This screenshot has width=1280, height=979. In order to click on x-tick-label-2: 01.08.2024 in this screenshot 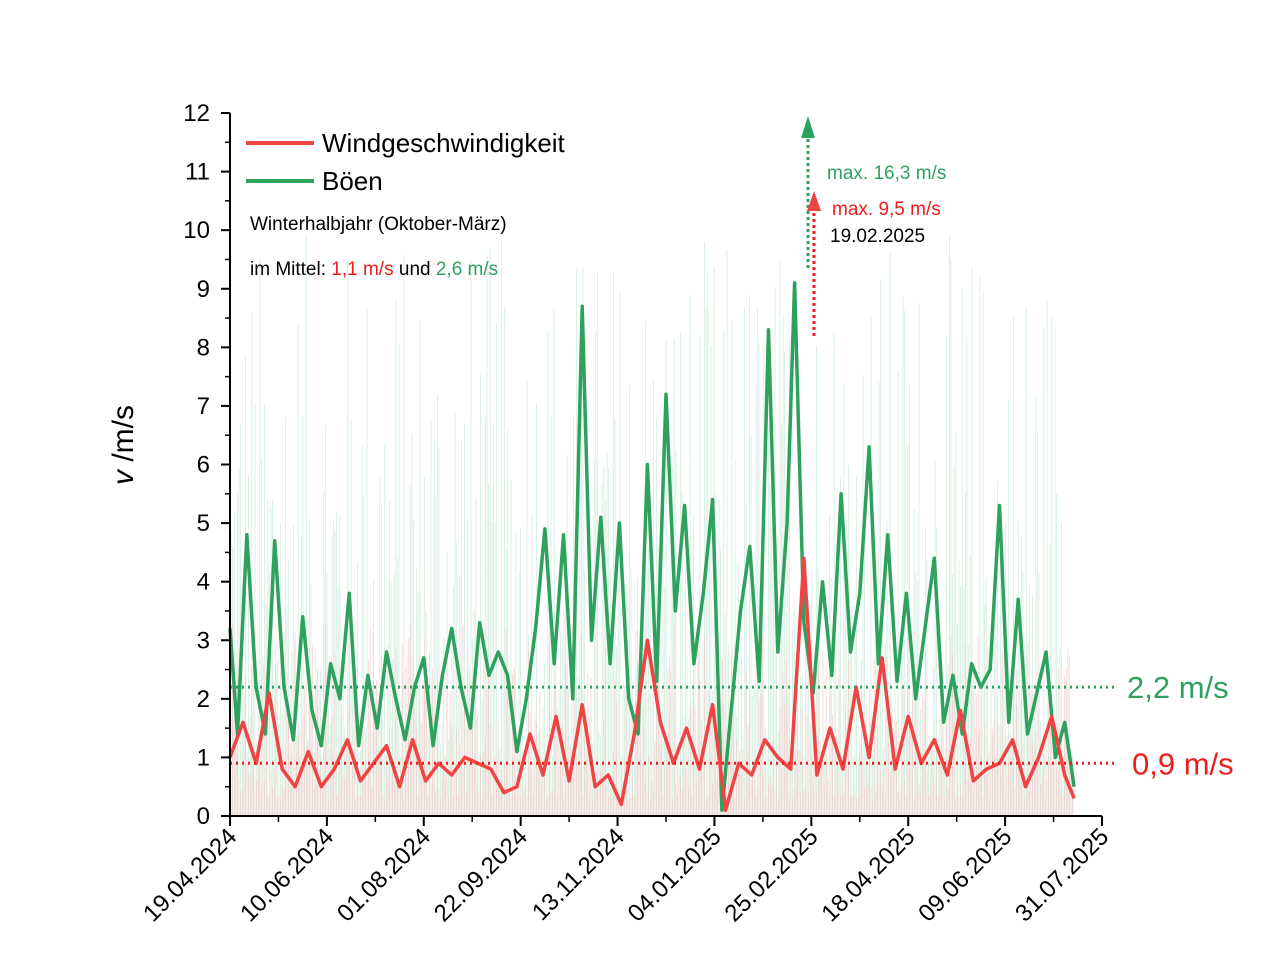, I will do `click(384, 875)`.